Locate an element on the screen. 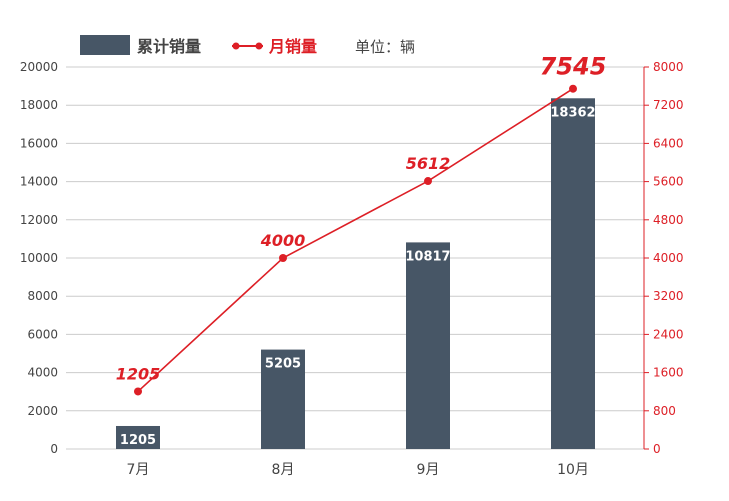 This screenshot has height=501, width=729. left-tick-label: 16000 is located at coordinates (39, 143).